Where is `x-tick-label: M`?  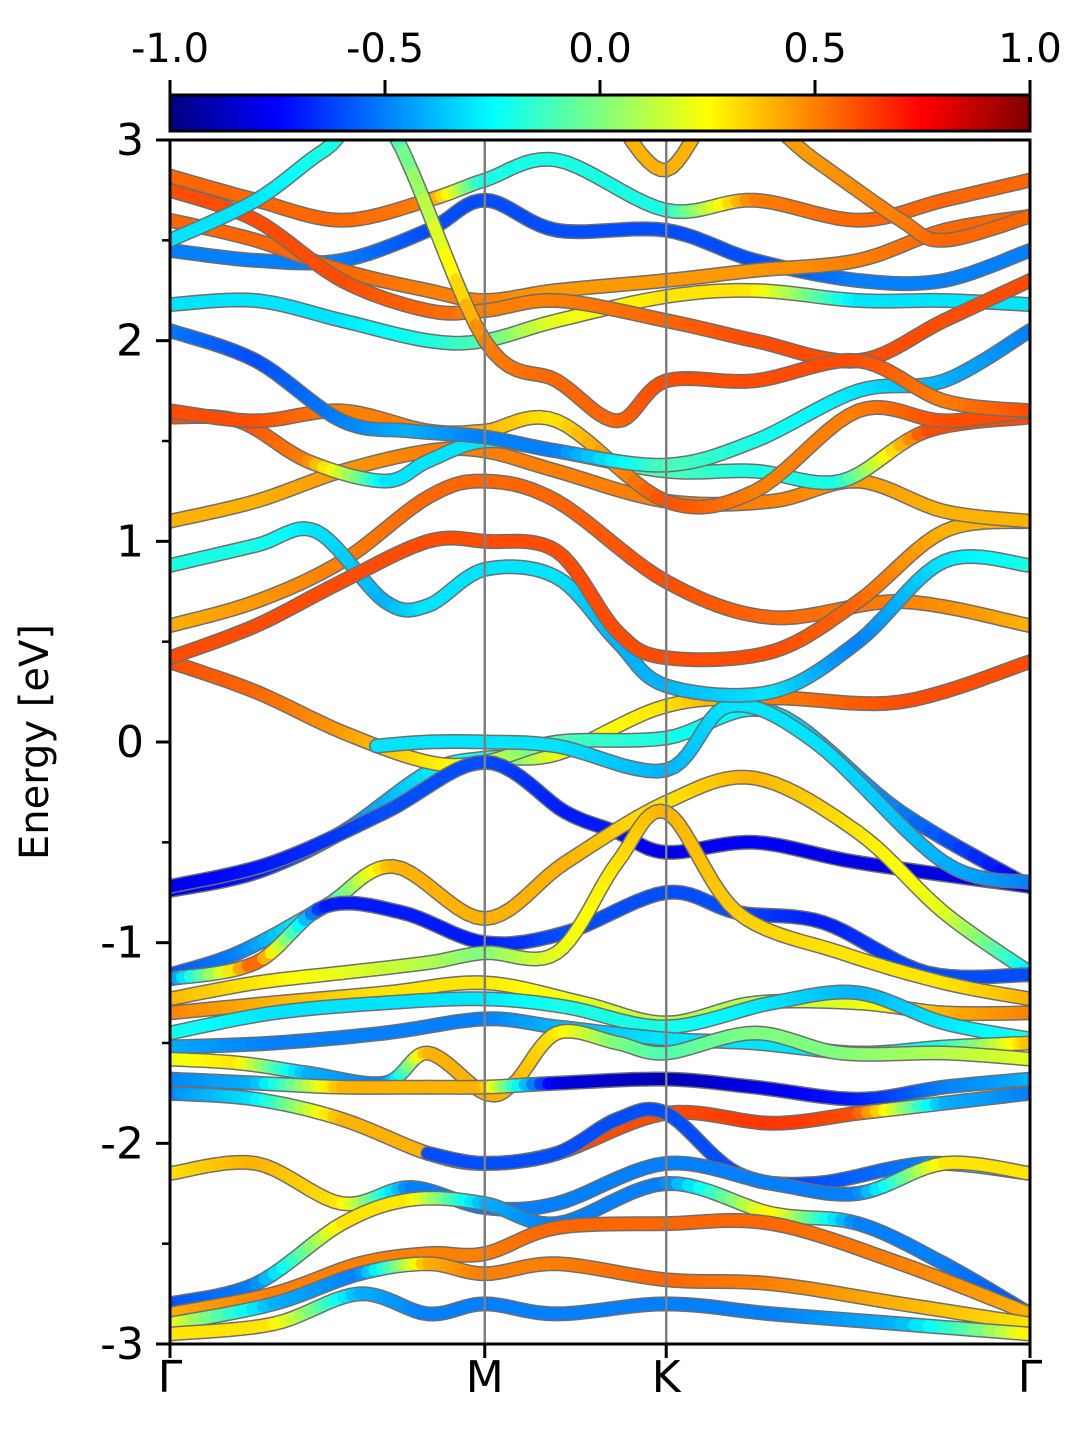 x-tick-label: M is located at coordinates (485, 1377).